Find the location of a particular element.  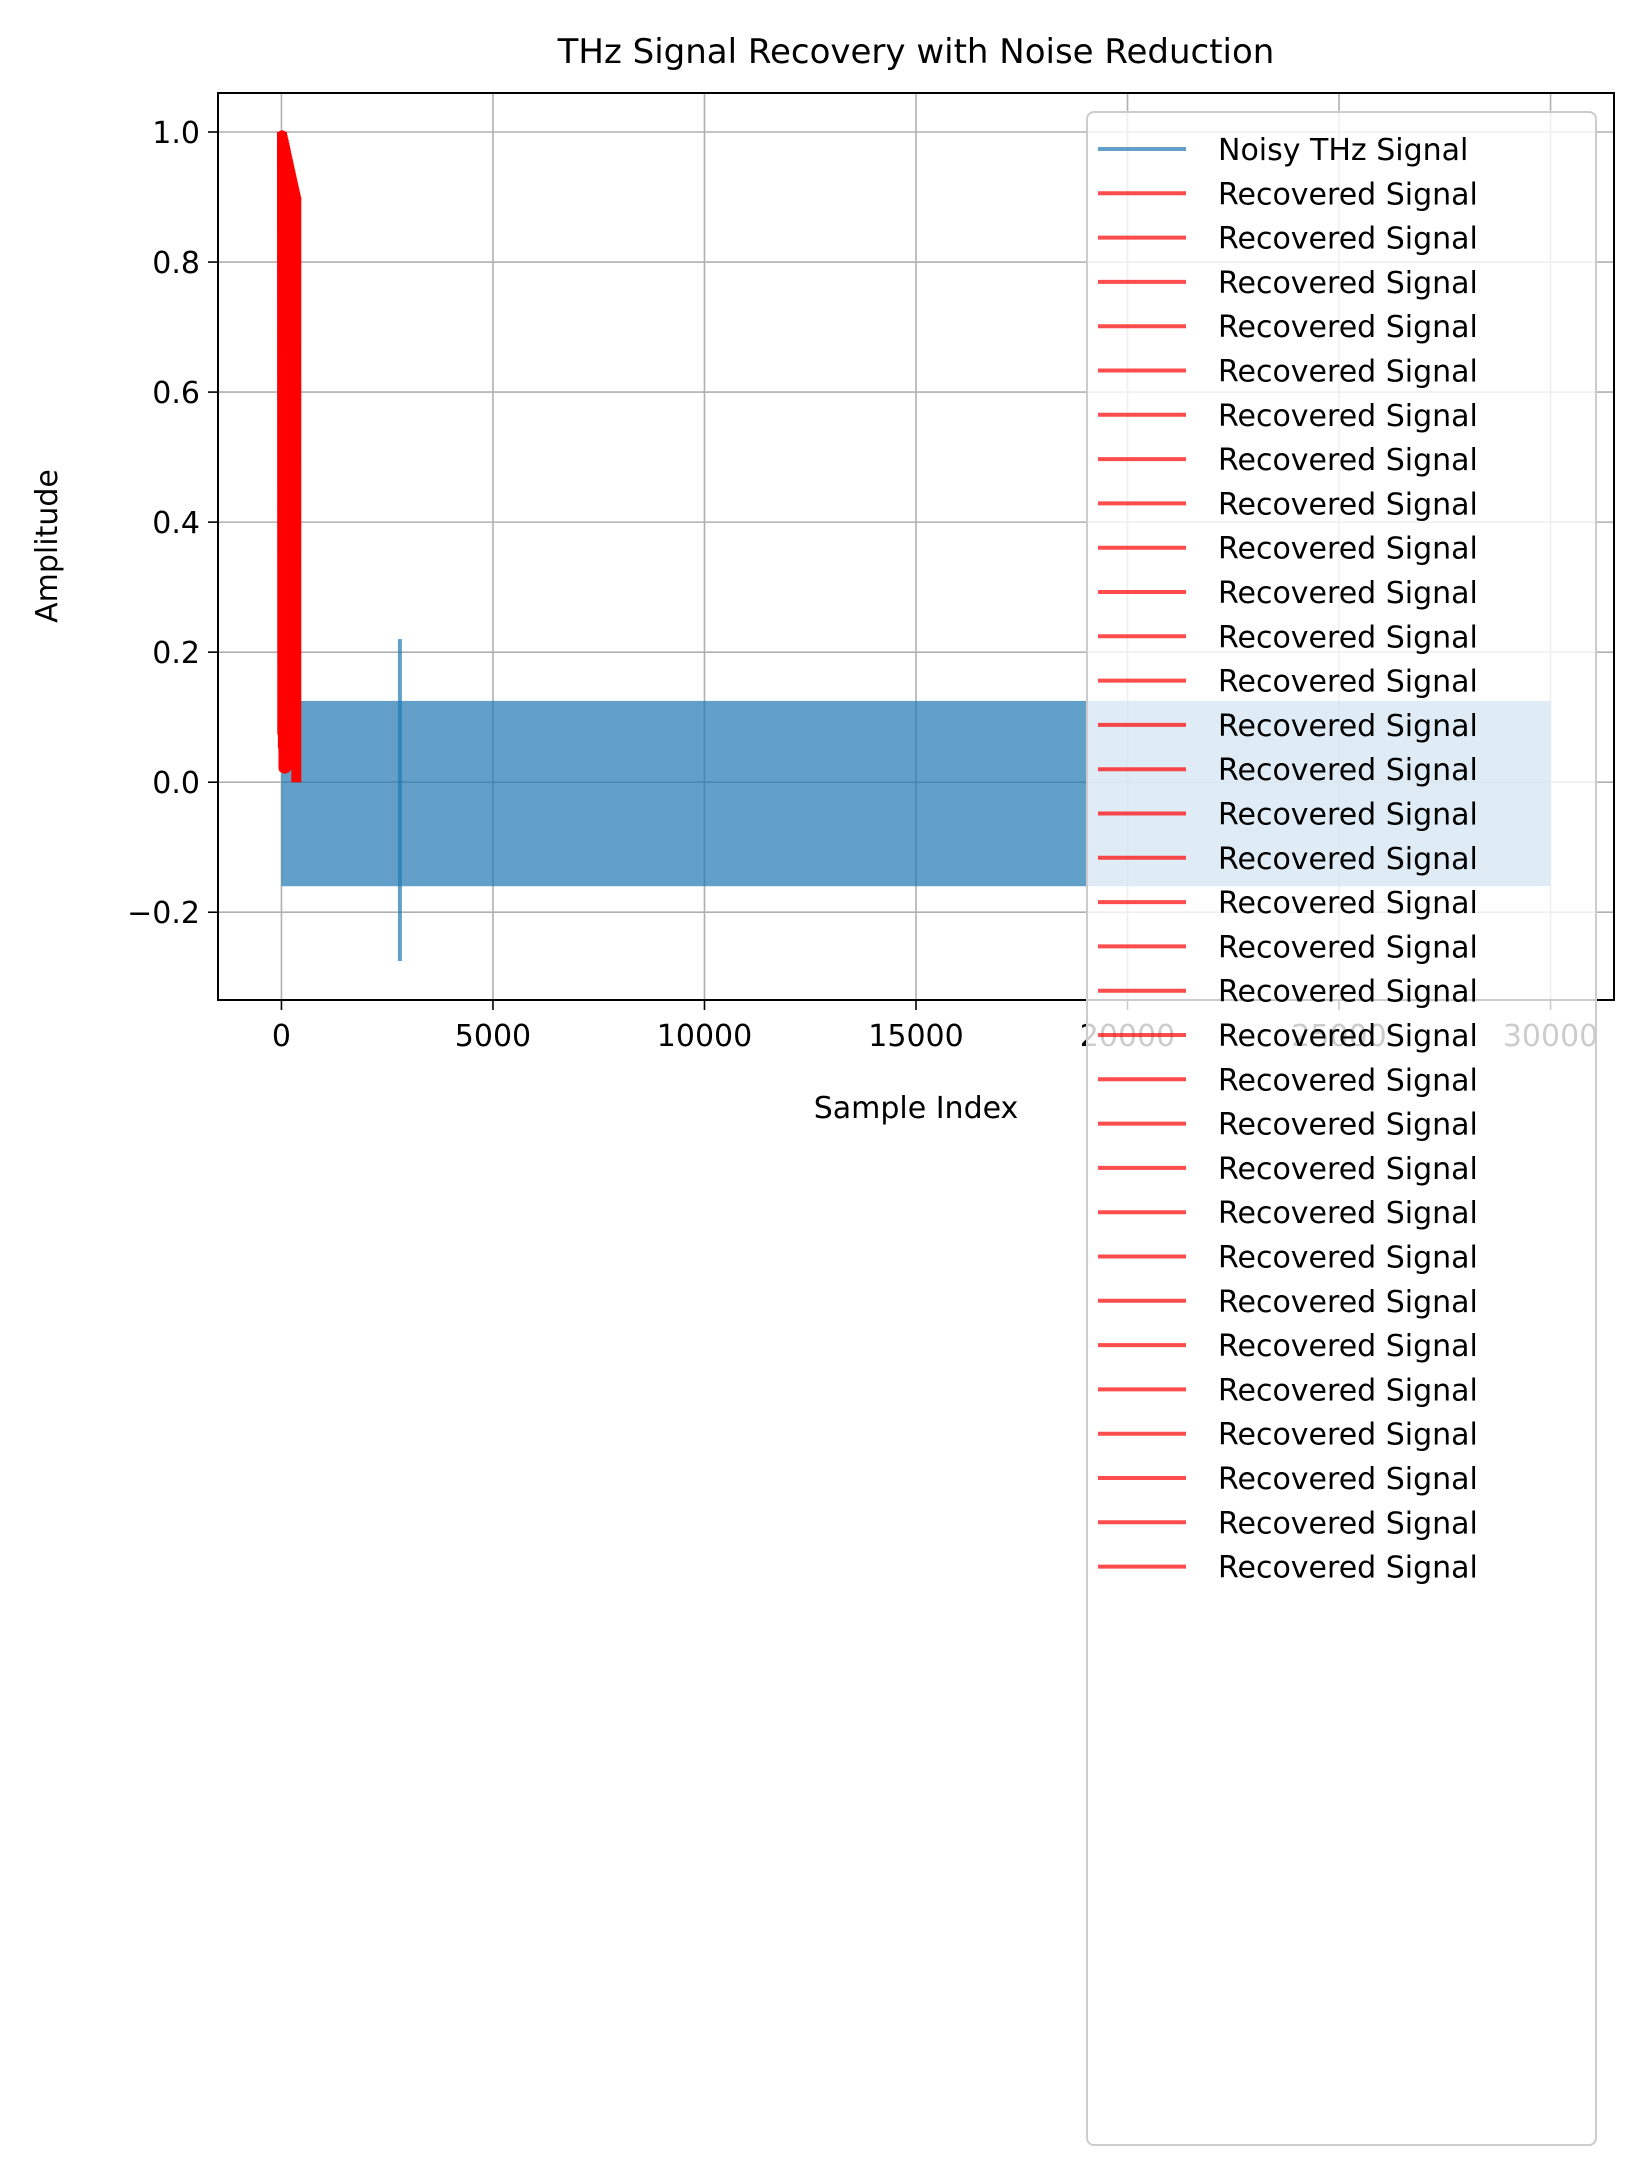

x-tick-label: 15000 is located at coordinates (915, 1036).